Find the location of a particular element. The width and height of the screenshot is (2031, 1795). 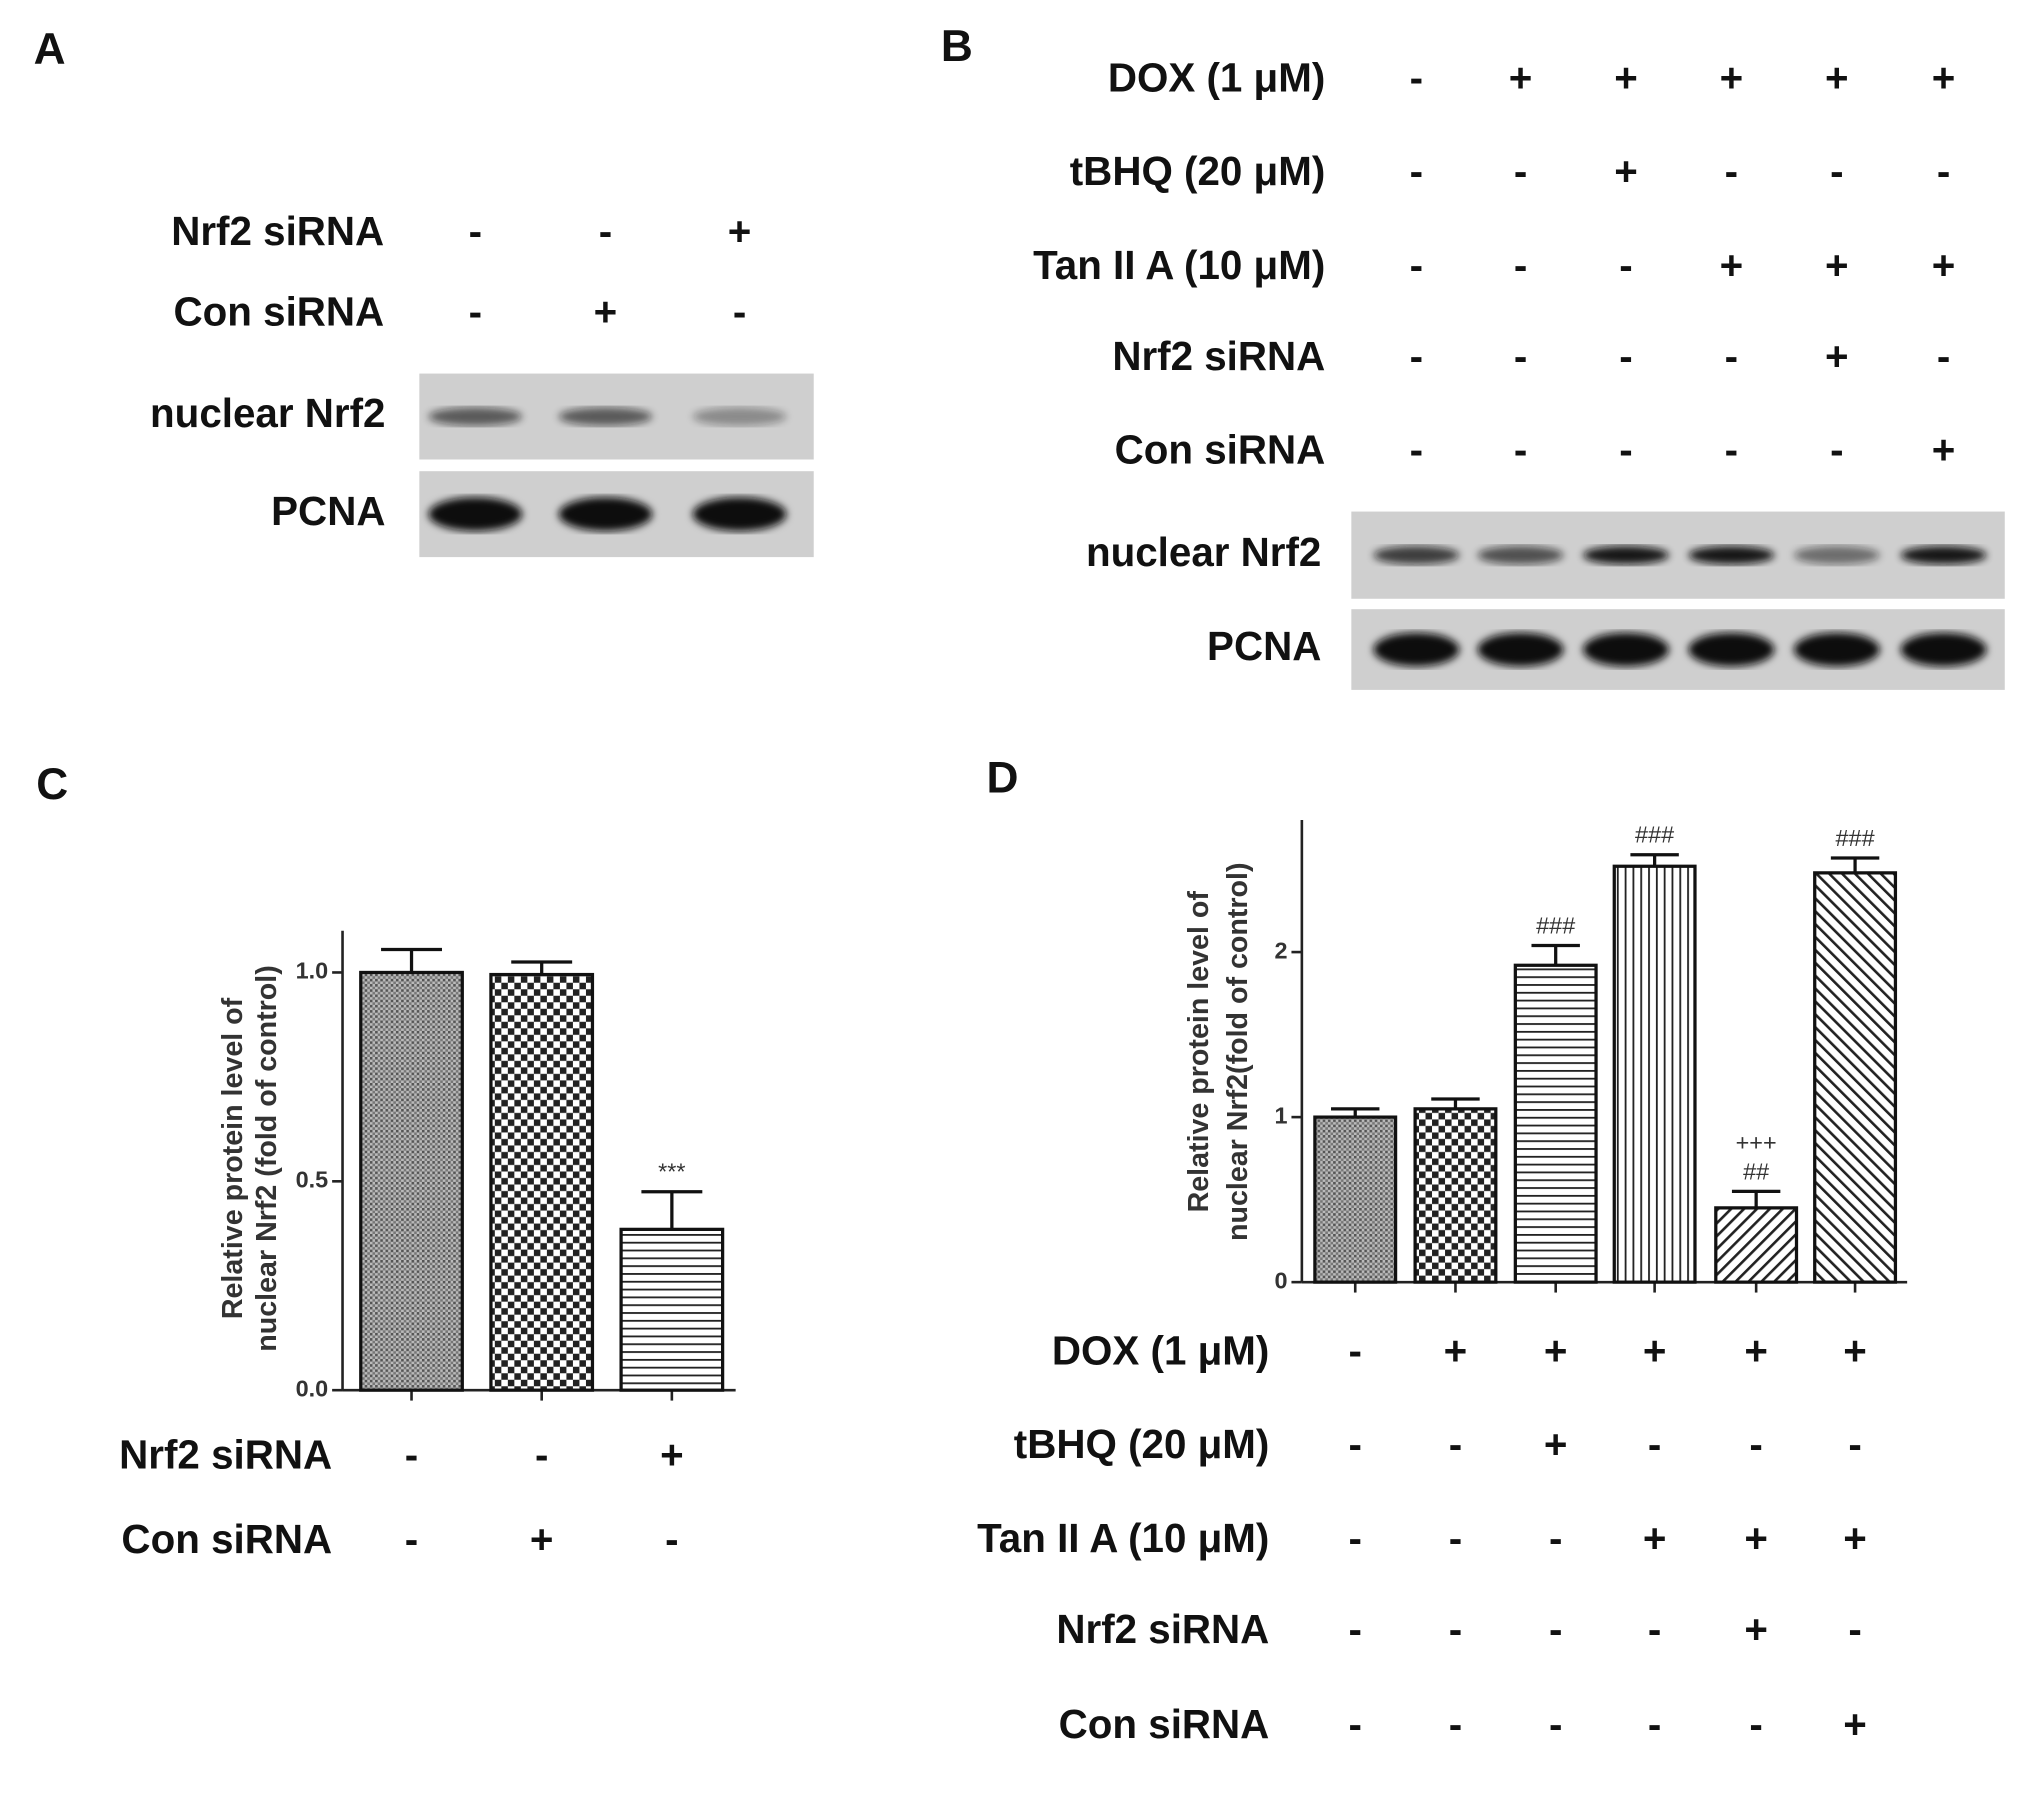

panel-letter: C is located at coordinates (52, 784).